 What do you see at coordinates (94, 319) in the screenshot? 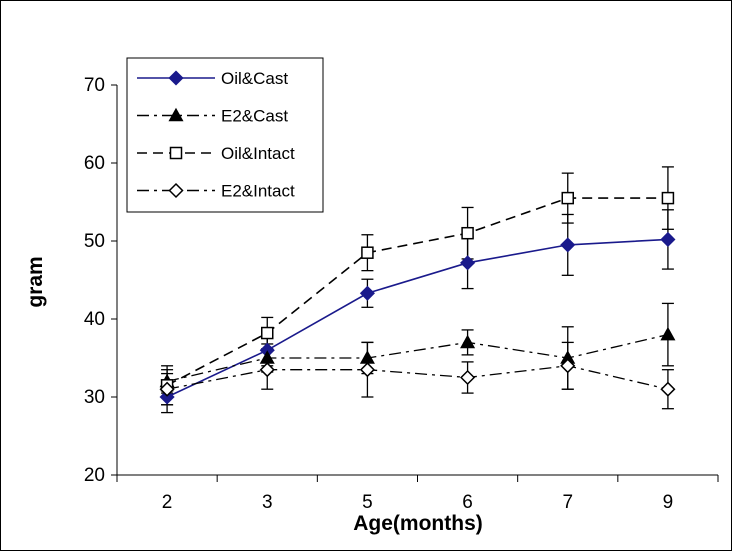
I see `y-tick-label: 40` at bounding box center [94, 319].